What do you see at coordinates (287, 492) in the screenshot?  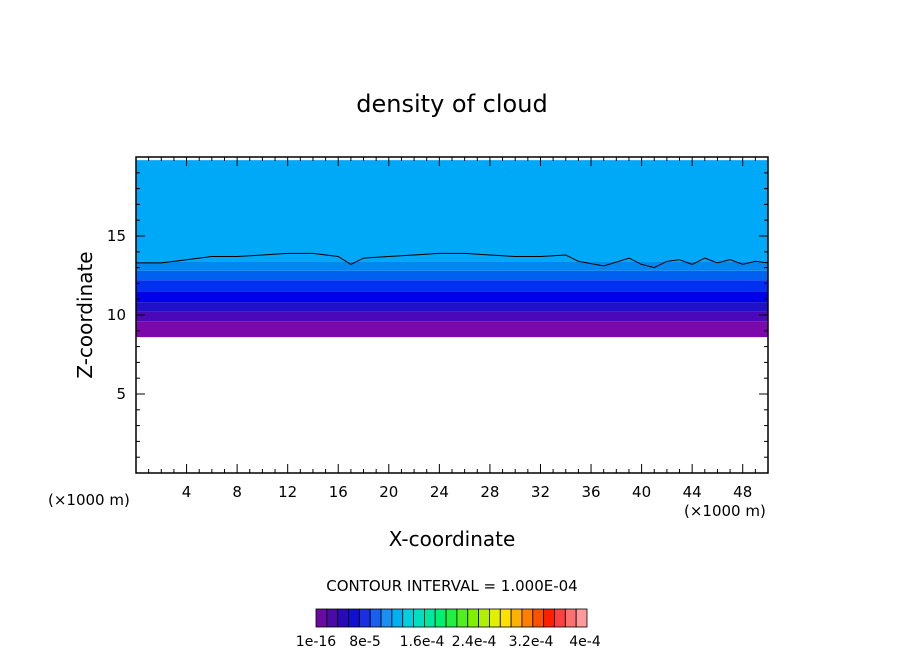 I see `x-tick-label: 12` at bounding box center [287, 492].